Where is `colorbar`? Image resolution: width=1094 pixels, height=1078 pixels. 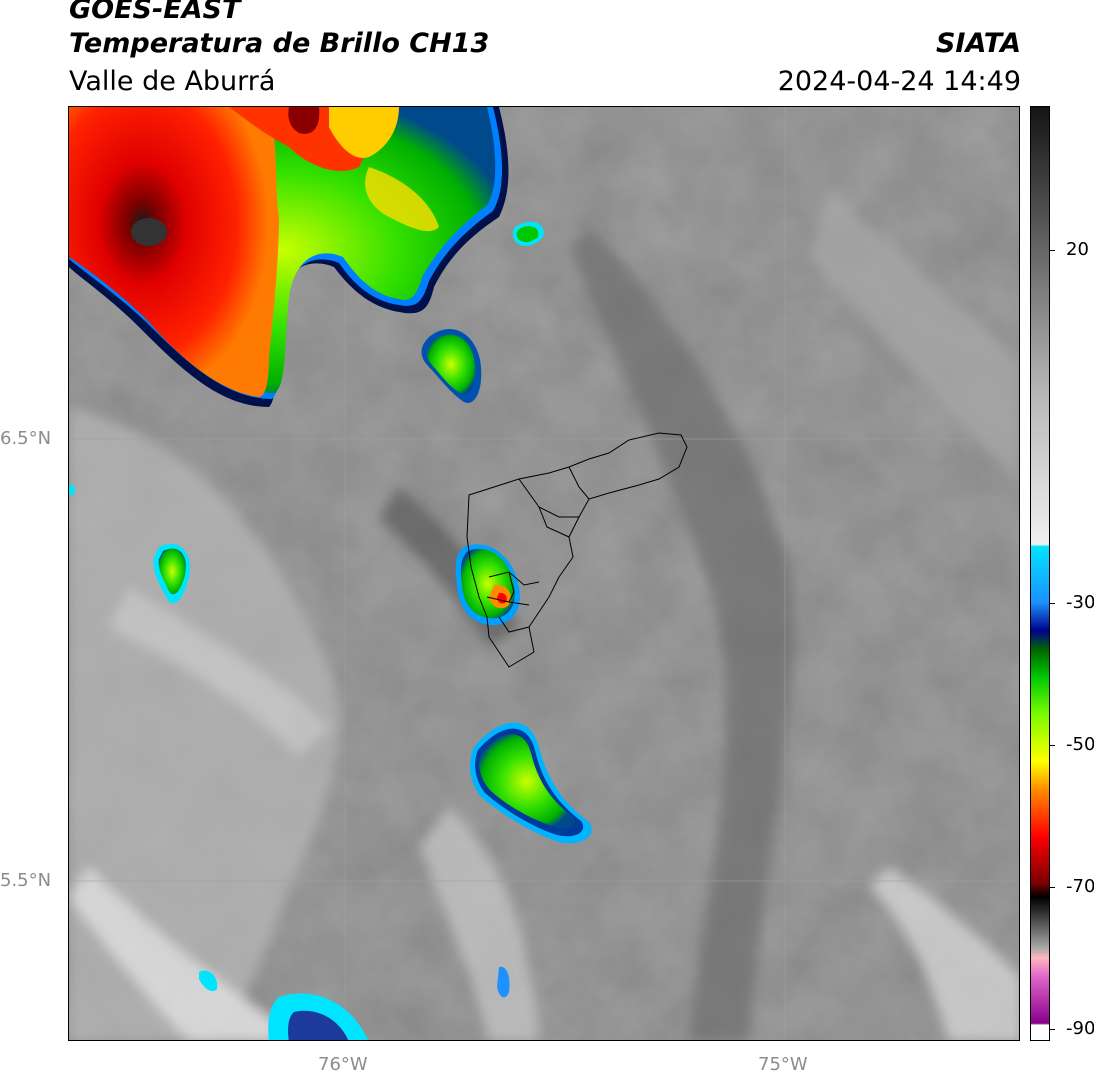
colorbar is located at coordinates (1040, 573).